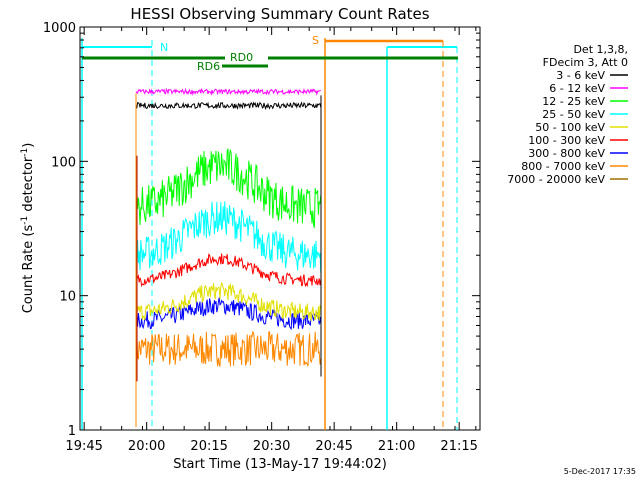 This screenshot has height=480, width=640. Describe the element at coordinates (570, 127) in the screenshot. I see `legend-entry-label: 50 - 100 keV` at that location.